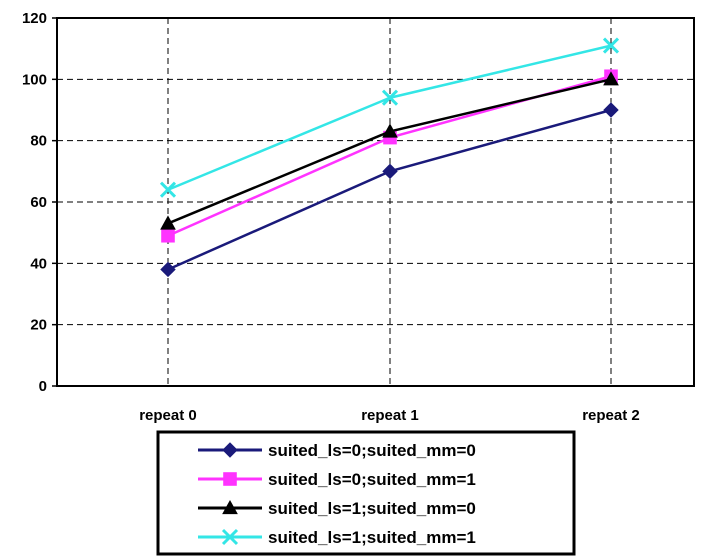  I want to click on x-tick-label: repeat 1, so click(390, 415).